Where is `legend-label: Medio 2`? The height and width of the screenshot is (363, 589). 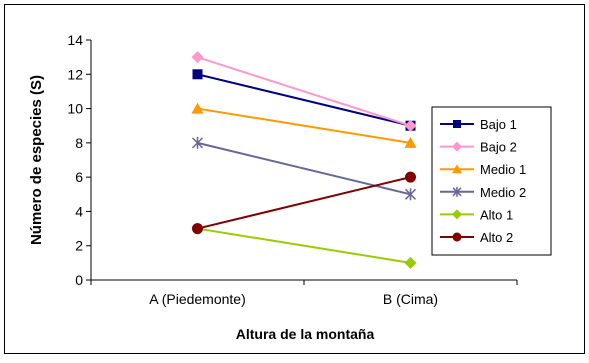
legend-label: Medio 2 is located at coordinates (503, 192).